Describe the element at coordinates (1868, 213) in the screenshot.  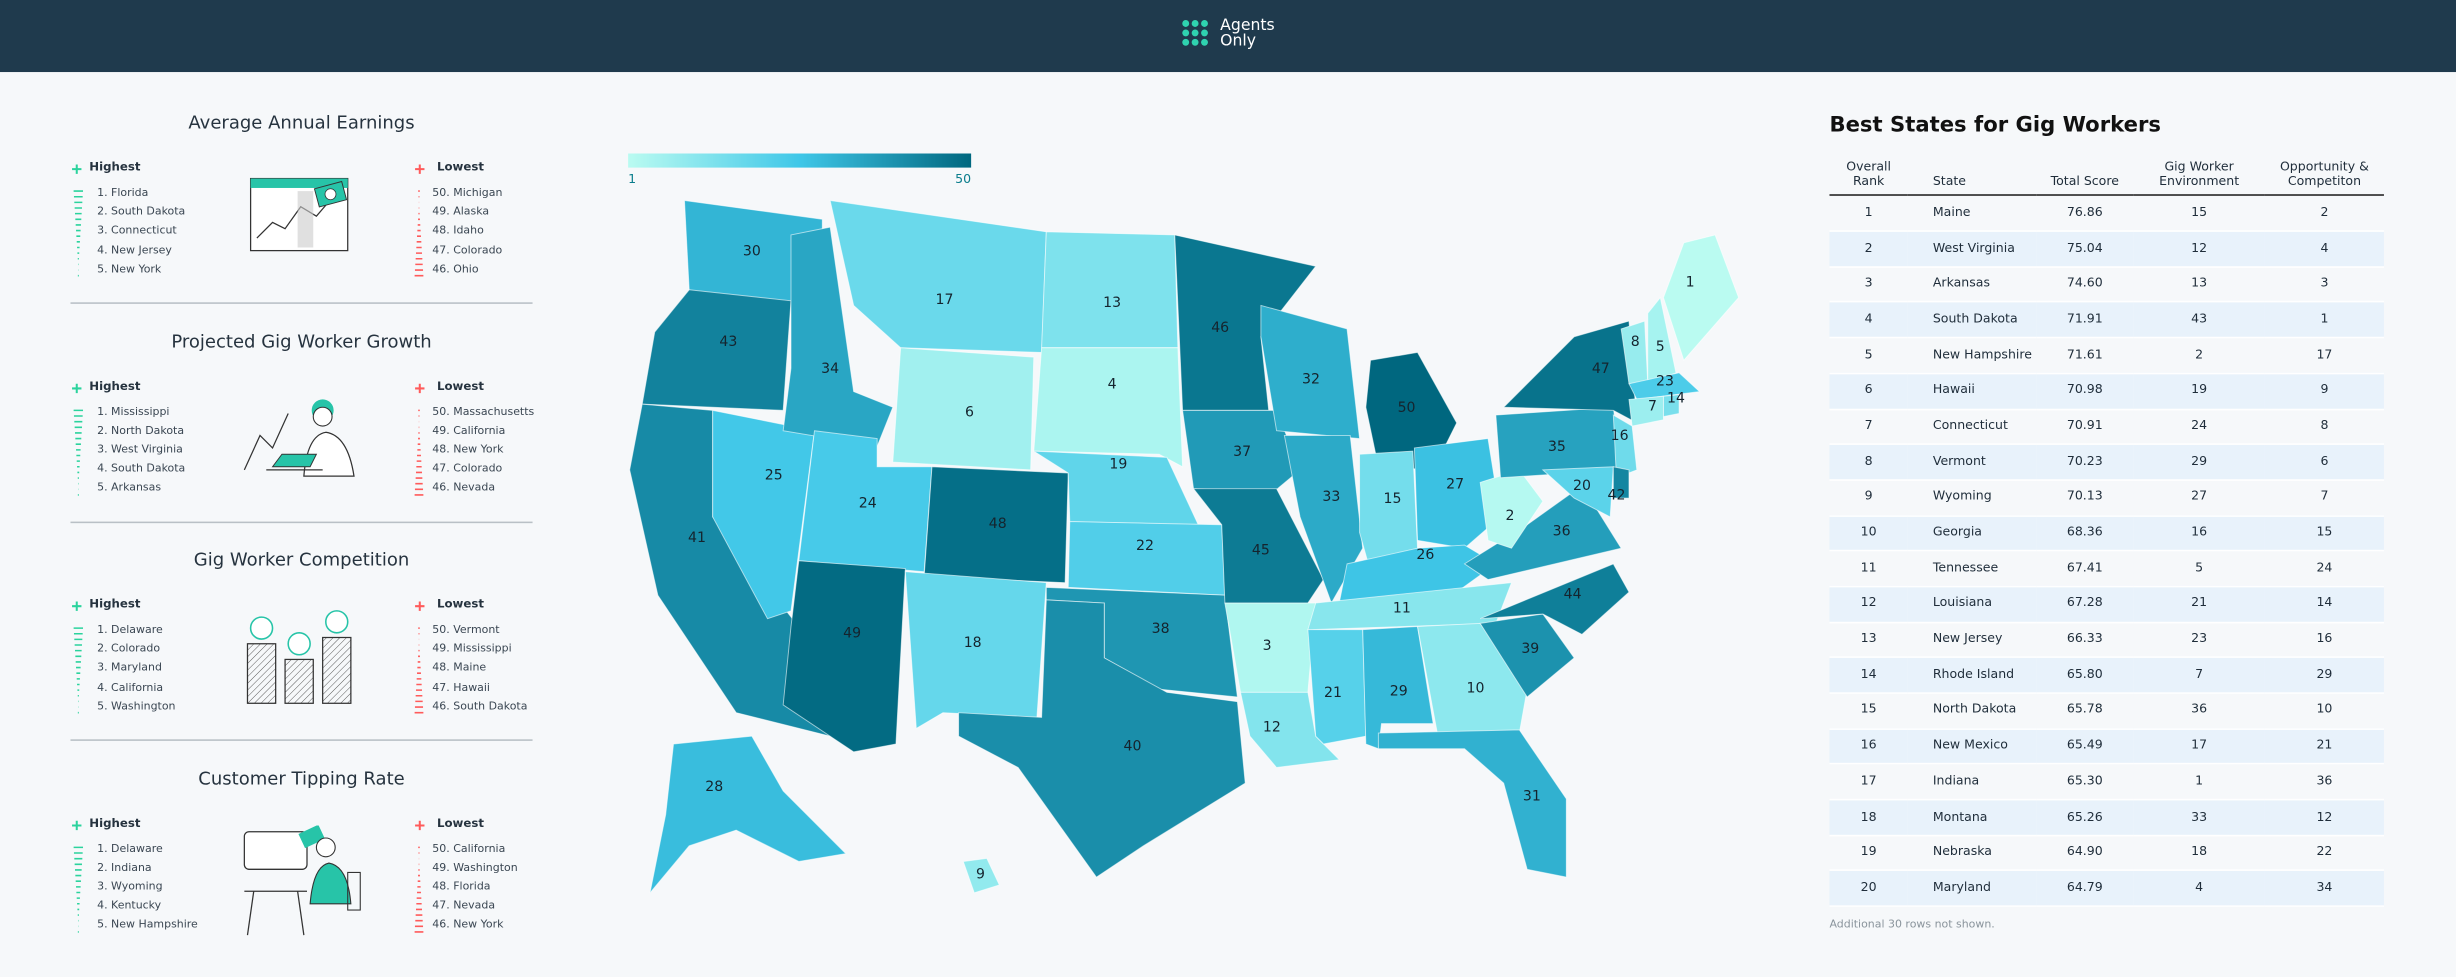
I see `table-cell: 1` at that location.